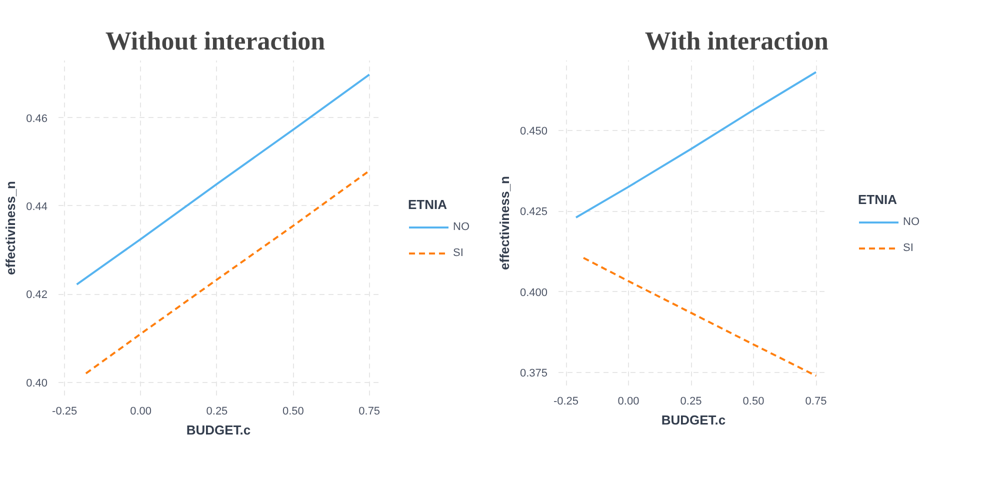  I want to click on chart-title: Without interaction, so click(215, 41).